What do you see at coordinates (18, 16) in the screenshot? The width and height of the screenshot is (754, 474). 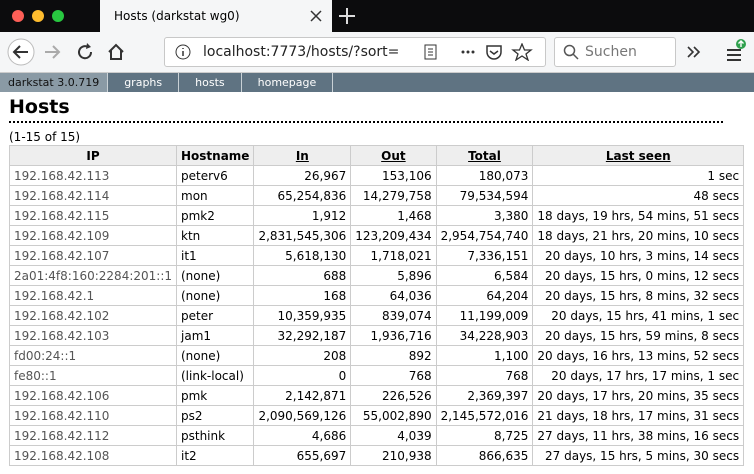 I see `close-window` at bounding box center [18, 16].